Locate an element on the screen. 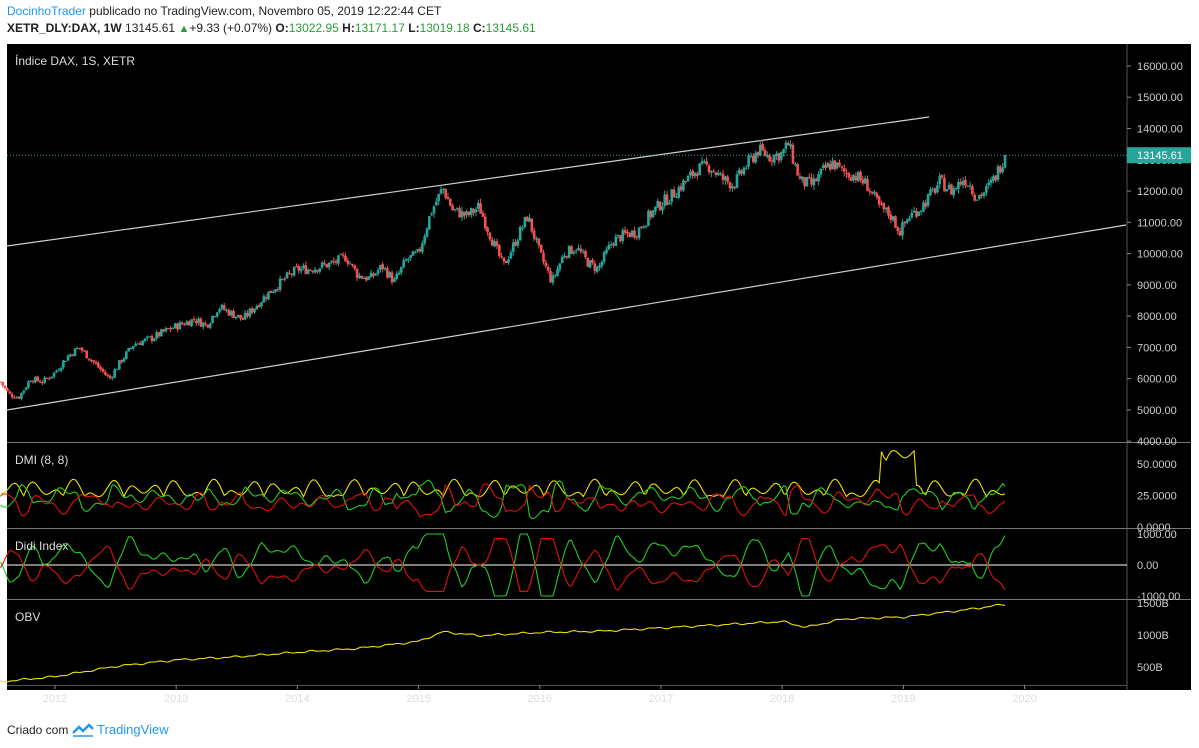  price-tick-label: 12000.00 is located at coordinates (1160, 192).